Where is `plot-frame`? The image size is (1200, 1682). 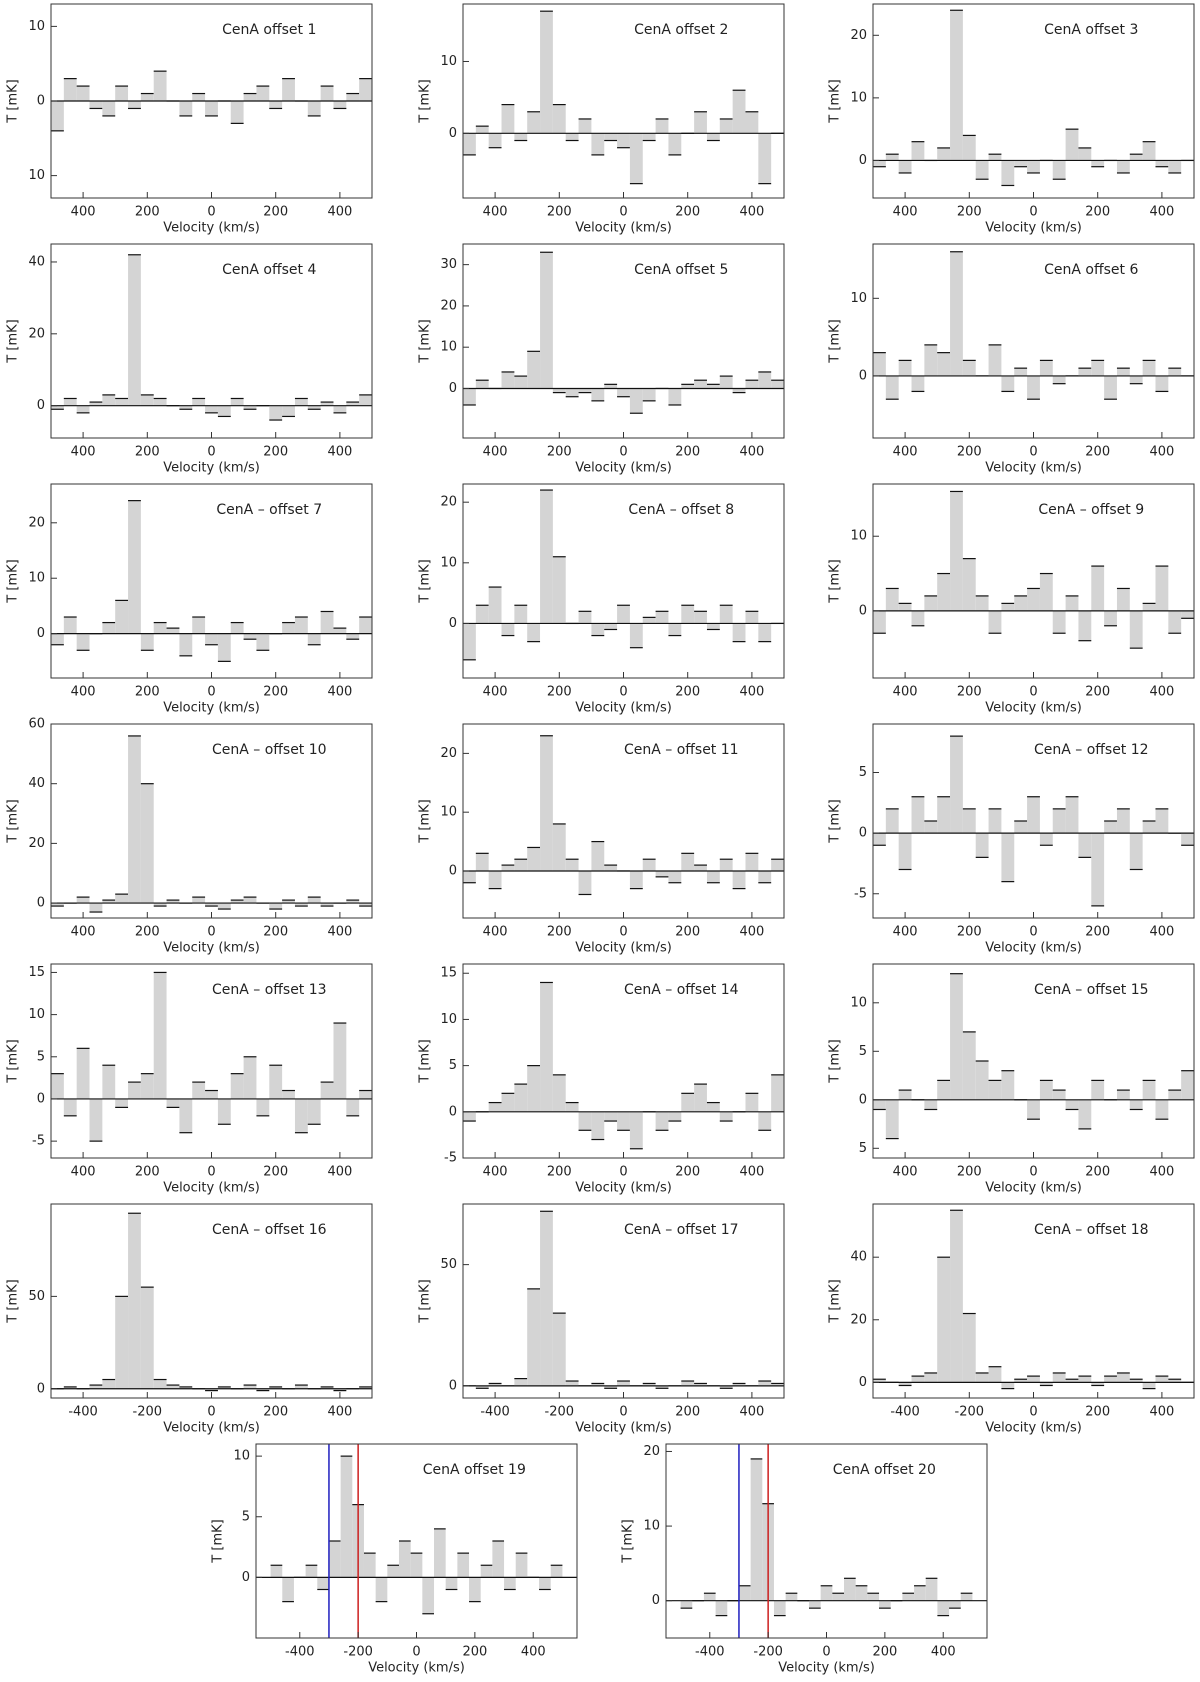 plot-frame is located at coordinates (623, 341).